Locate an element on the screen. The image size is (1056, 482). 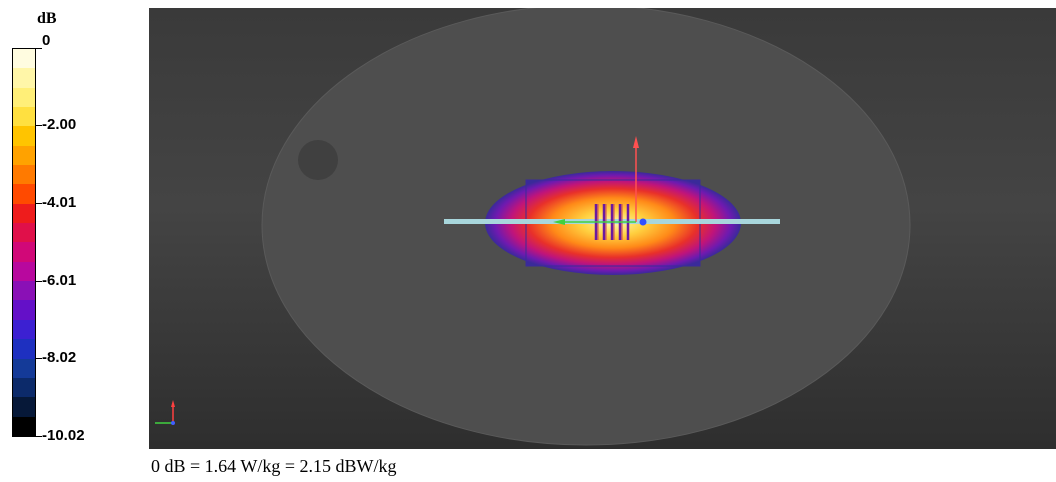
legend-label-1: -2.00 is located at coordinates (59, 124).